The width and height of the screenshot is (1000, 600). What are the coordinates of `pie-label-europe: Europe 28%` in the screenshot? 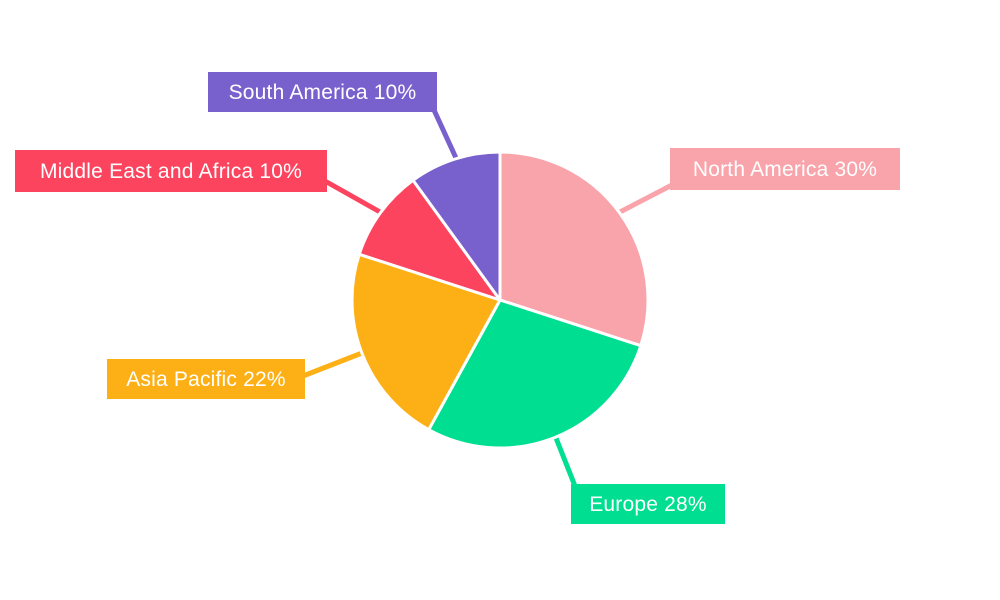 It's located at (648, 504).